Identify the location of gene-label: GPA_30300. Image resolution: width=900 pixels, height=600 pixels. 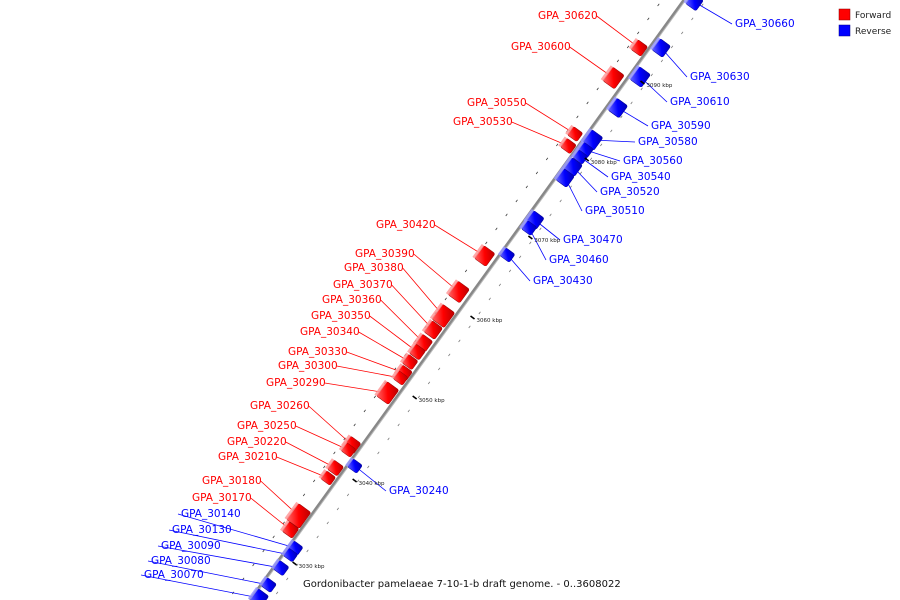
(308, 366).